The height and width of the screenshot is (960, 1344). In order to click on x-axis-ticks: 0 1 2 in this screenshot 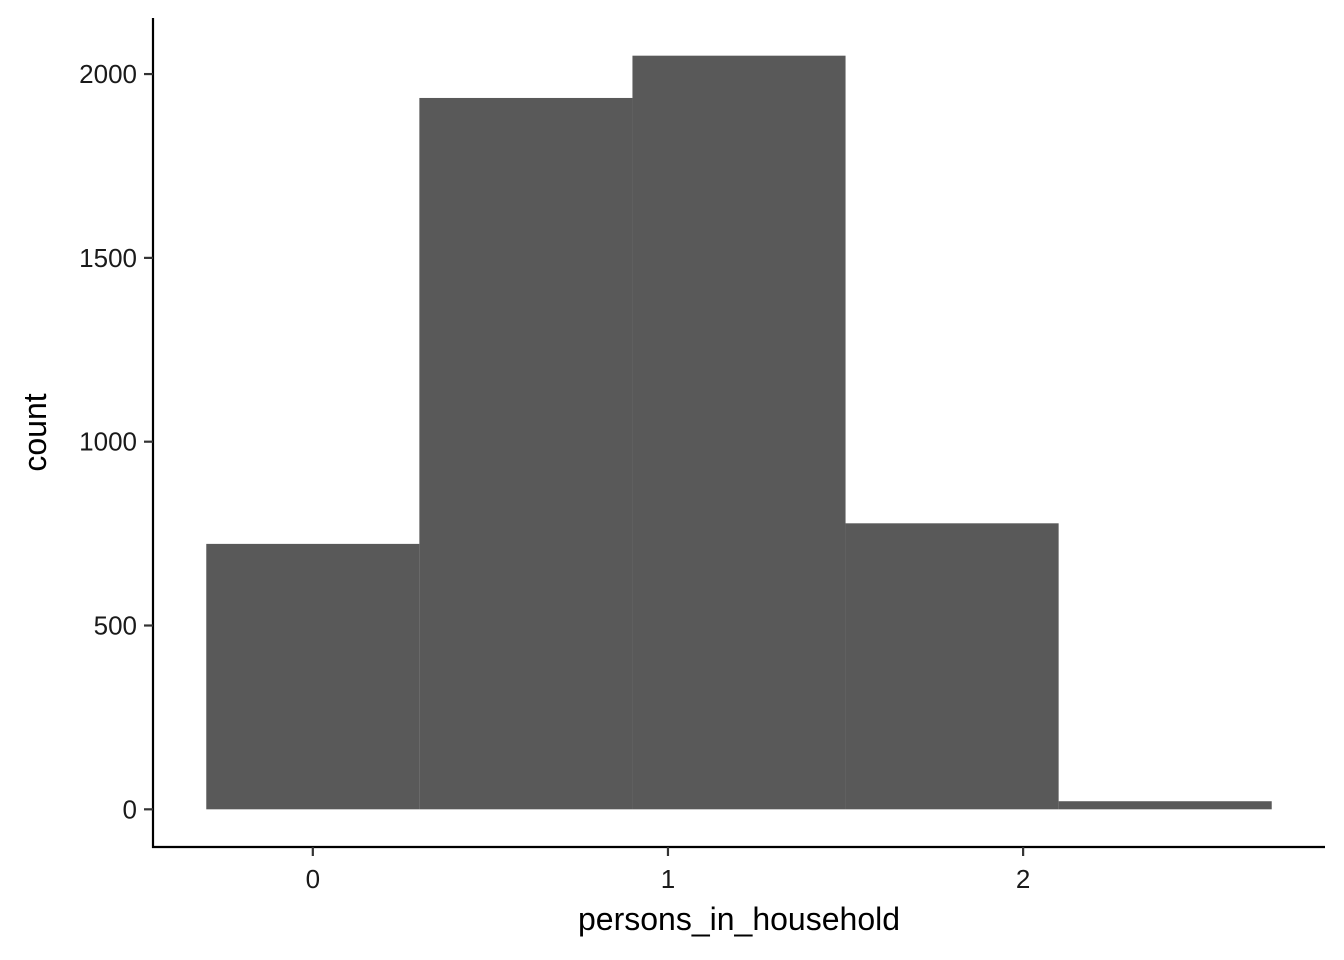, I will do `click(668, 870)`.